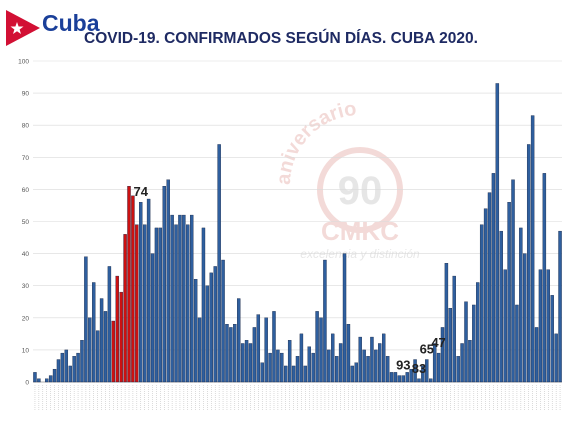 This screenshot has width=580, height=435. I want to click on flag-star-icon, so click(17, 28).